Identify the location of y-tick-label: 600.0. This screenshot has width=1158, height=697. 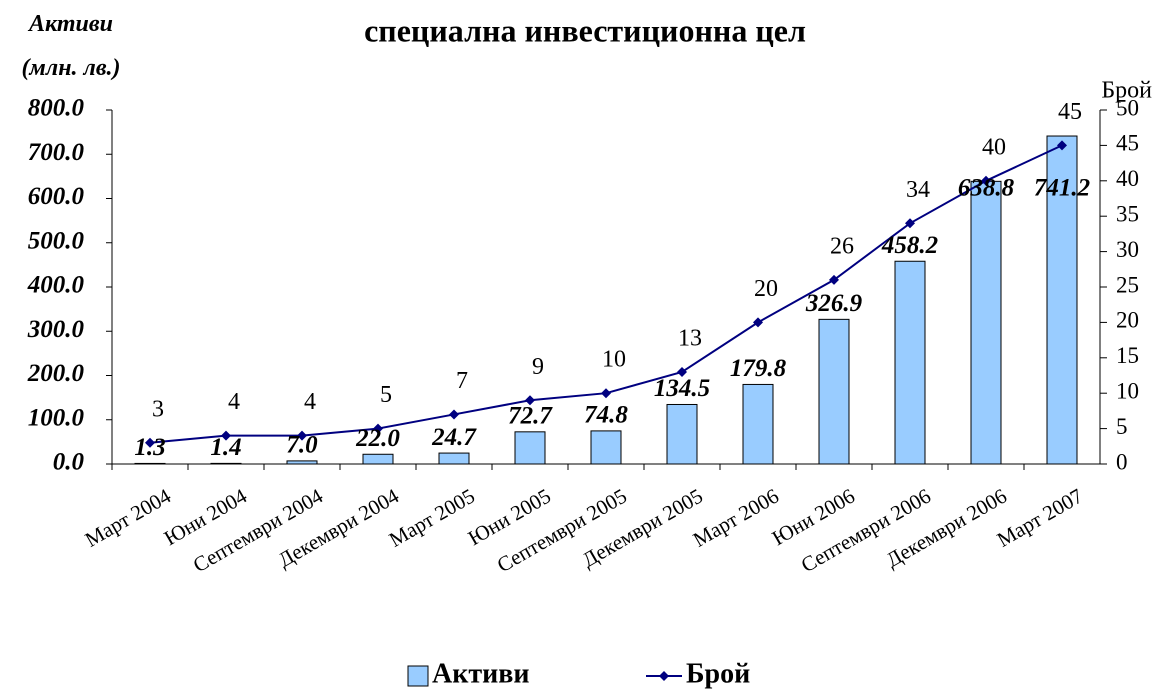
(56, 196).